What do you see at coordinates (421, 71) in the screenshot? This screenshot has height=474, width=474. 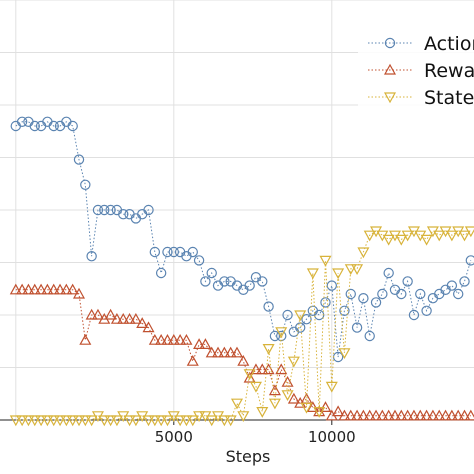 I see `legend-item-reward: Reward` at bounding box center [421, 71].